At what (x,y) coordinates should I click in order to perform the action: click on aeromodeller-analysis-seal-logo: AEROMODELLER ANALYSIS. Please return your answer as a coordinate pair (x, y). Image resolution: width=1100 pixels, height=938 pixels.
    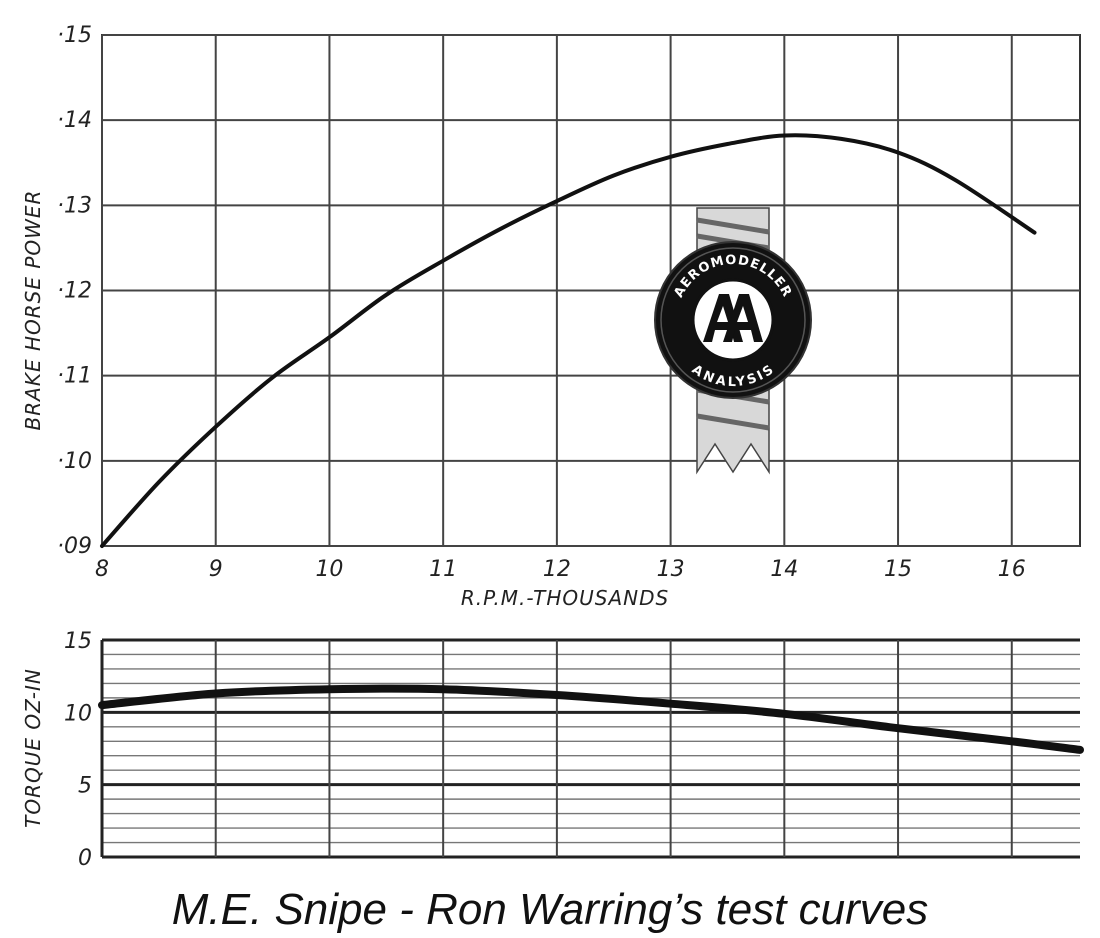
    Looking at the image, I should click on (733, 341).